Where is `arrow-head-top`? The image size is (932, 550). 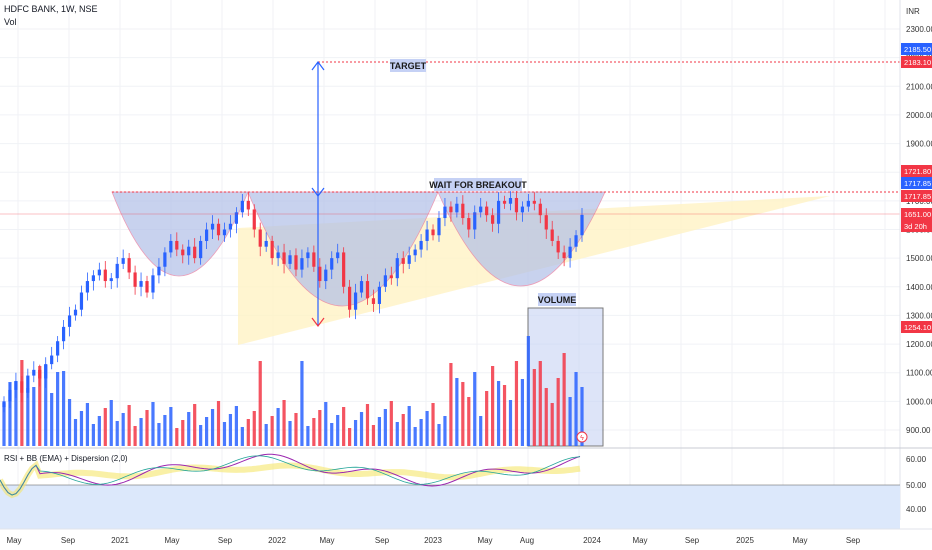
arrow-head-top is located at coordinates (318, 66).